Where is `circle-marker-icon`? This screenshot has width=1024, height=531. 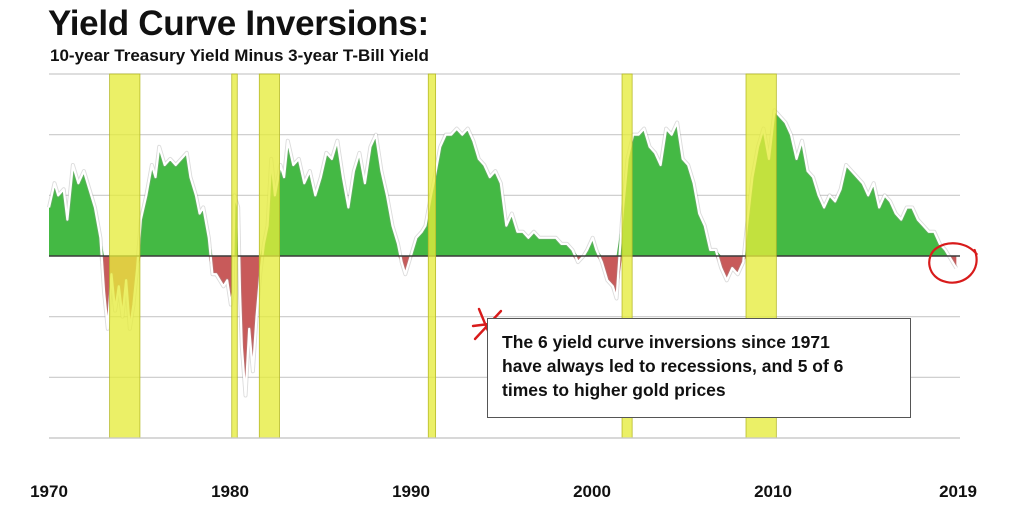
circle-marker-icon is located at coordinates (953, 263).